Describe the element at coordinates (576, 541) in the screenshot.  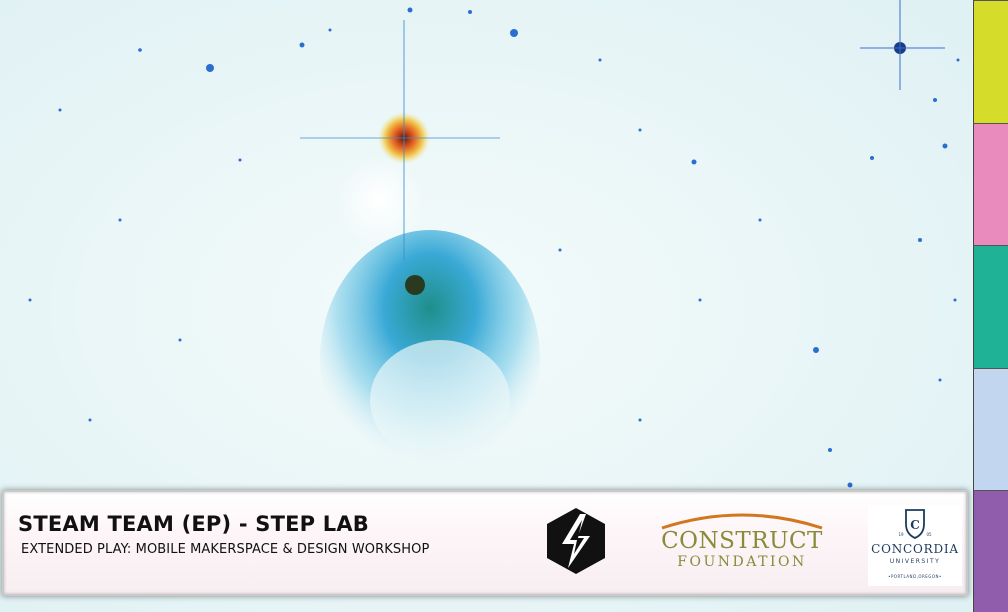
I see `lightning-hexagon-logo` at that location.